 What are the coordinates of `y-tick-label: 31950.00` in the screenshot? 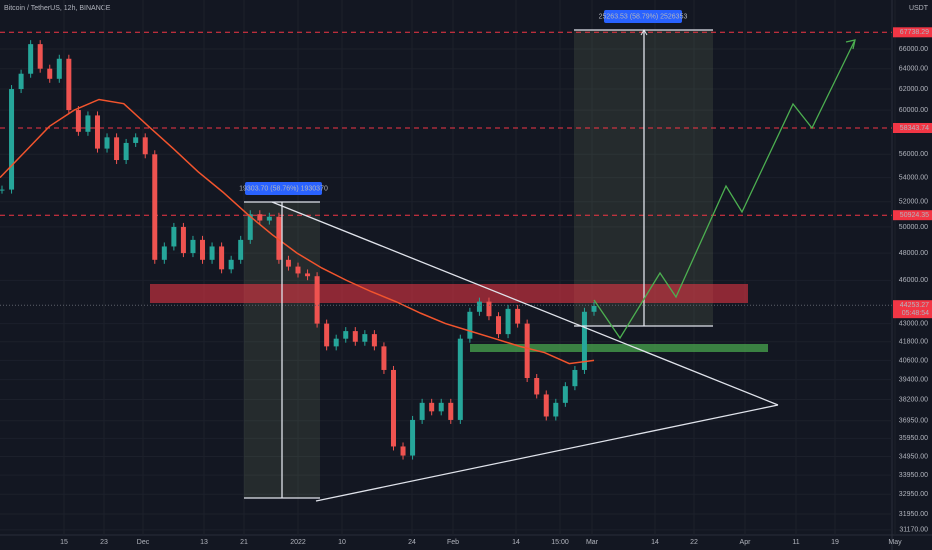 It's located at (913, 514).